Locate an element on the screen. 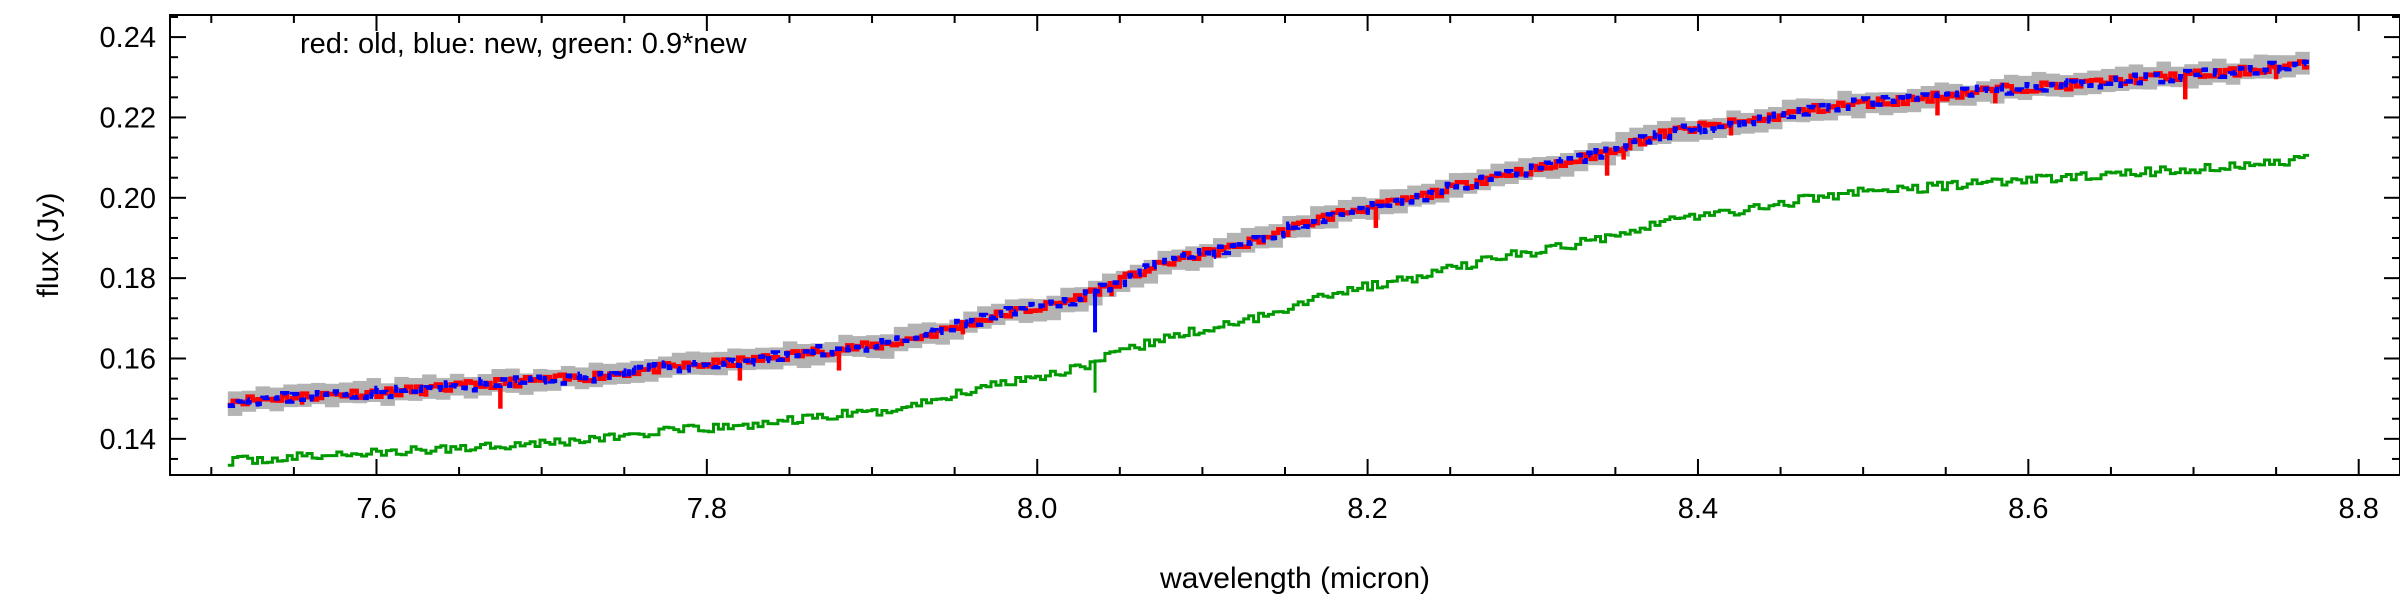 The width and height of the screenshot is (2400, 600). x-axis-label: wavelength (micron) is located at coordinates (1294, 578).